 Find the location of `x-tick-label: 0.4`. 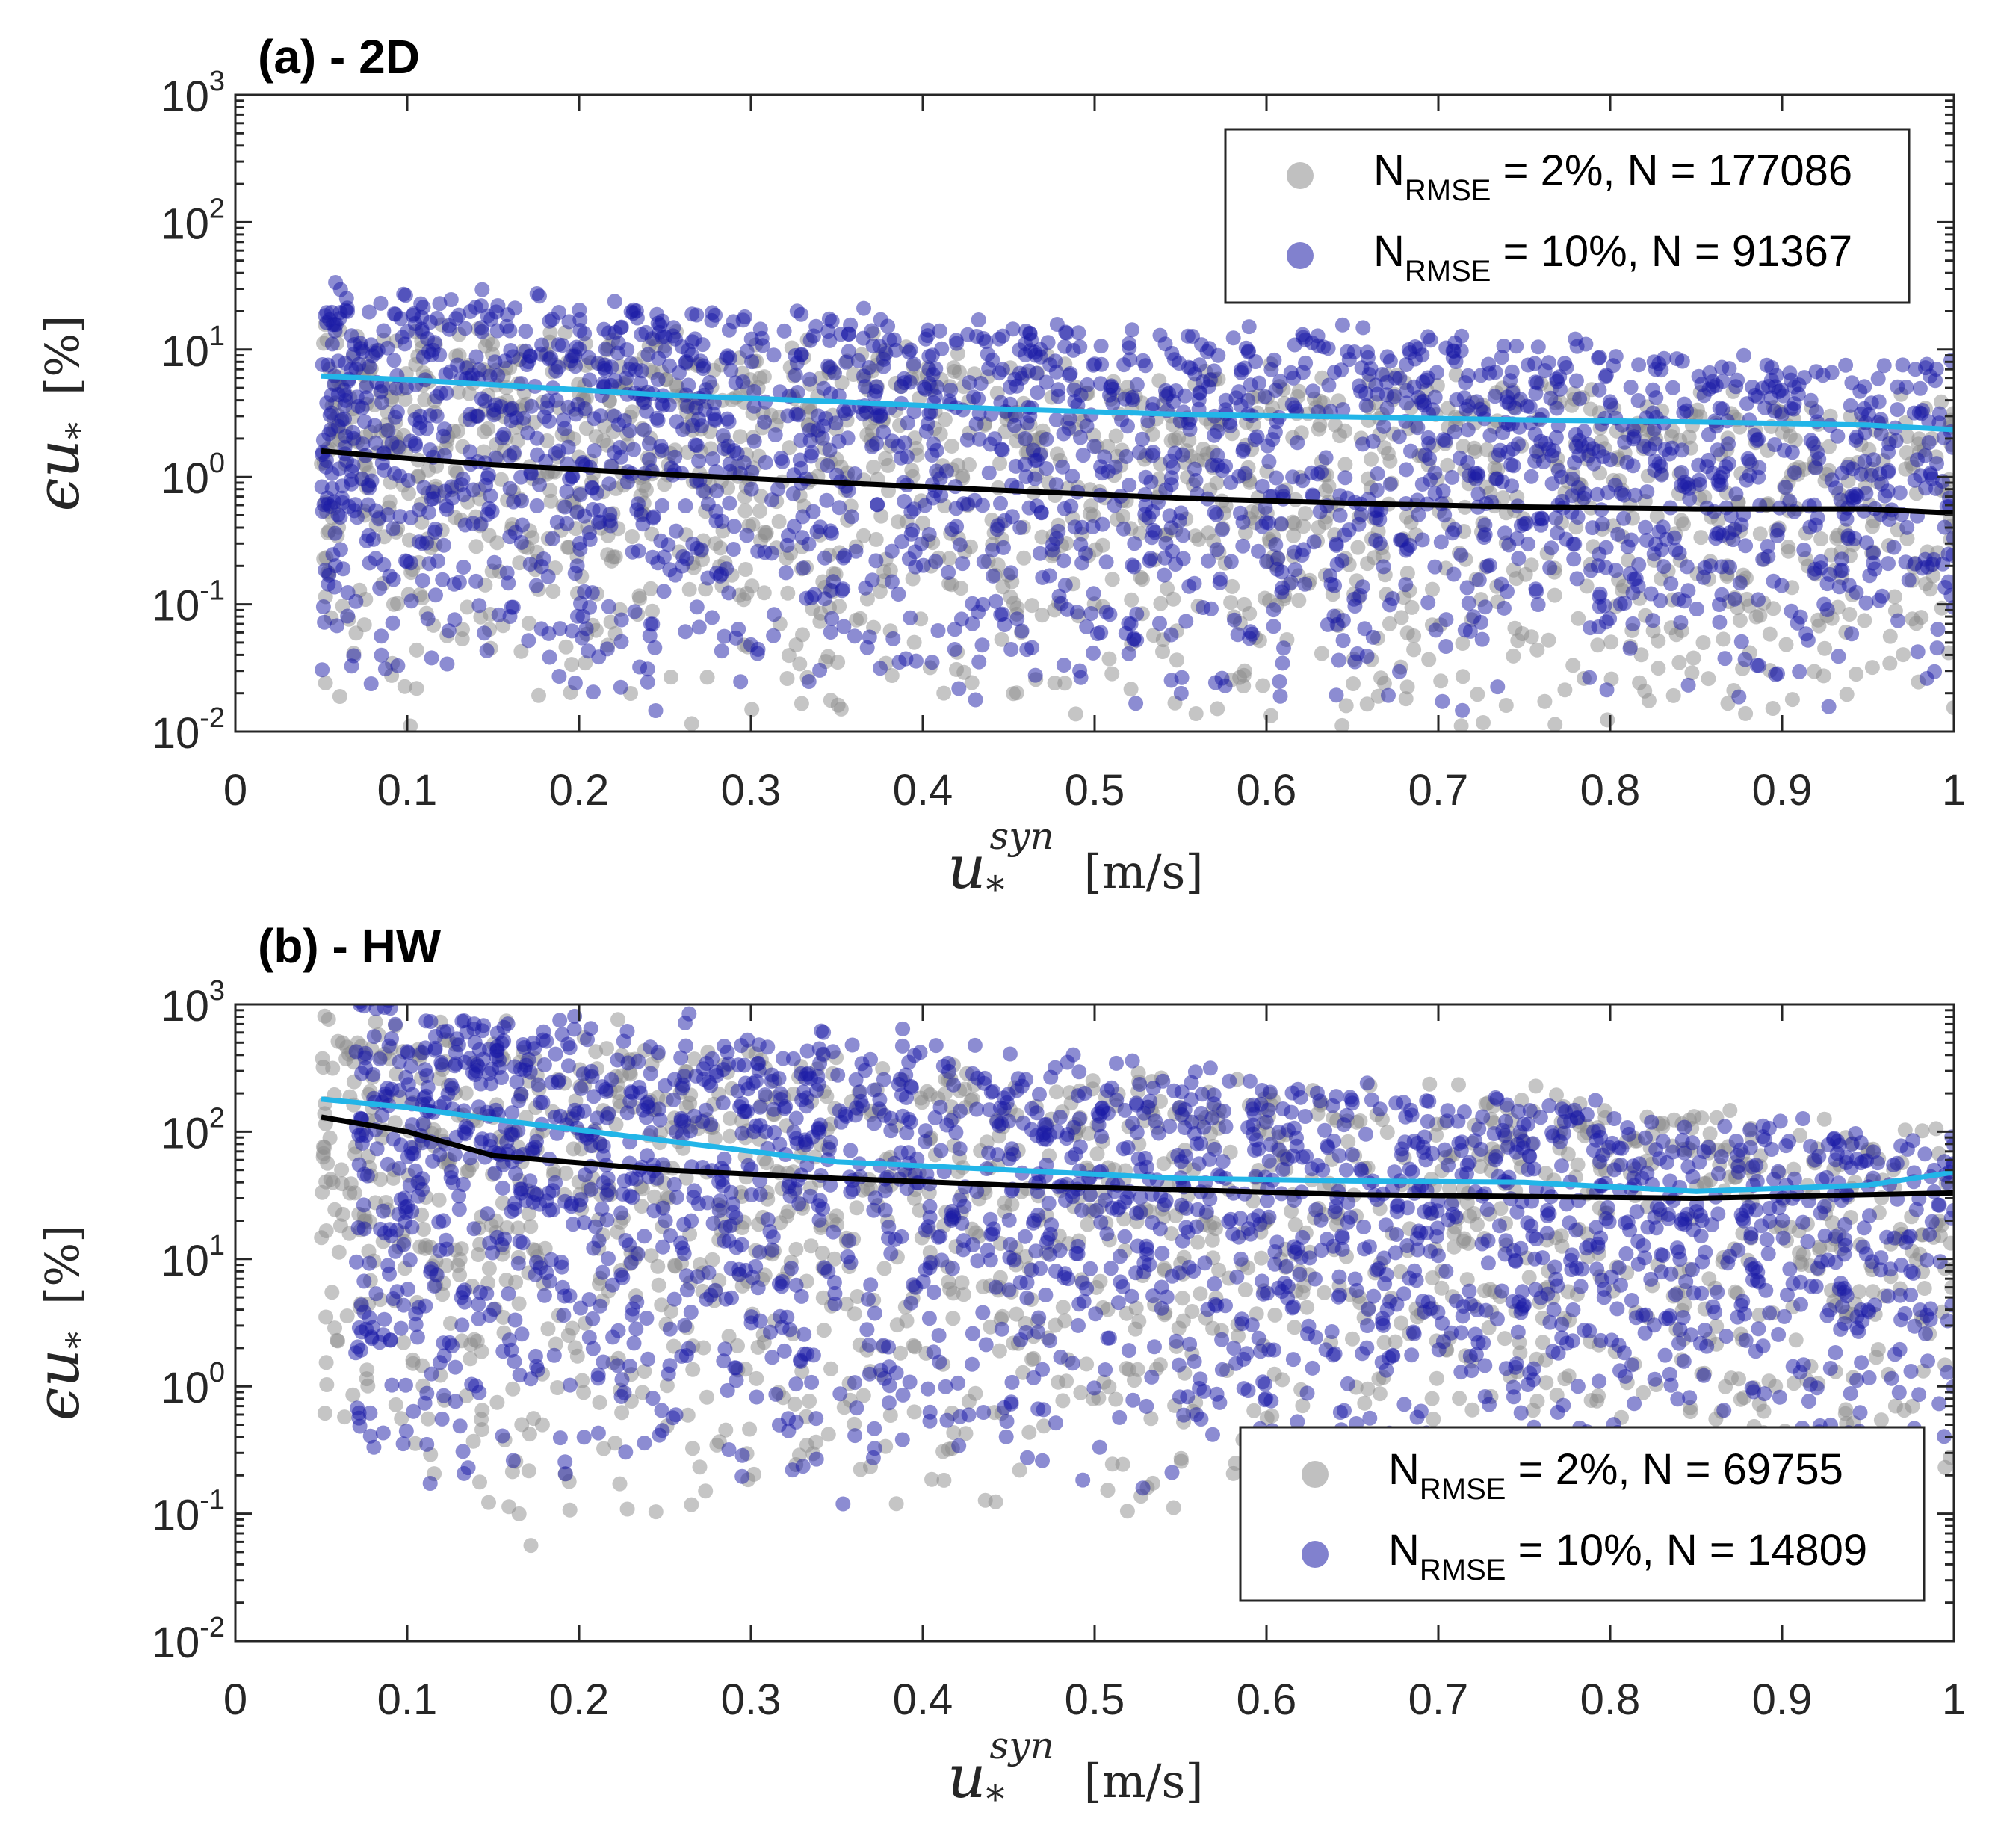

x-tick-label: 0.4 is located at coordinates (923, 790).